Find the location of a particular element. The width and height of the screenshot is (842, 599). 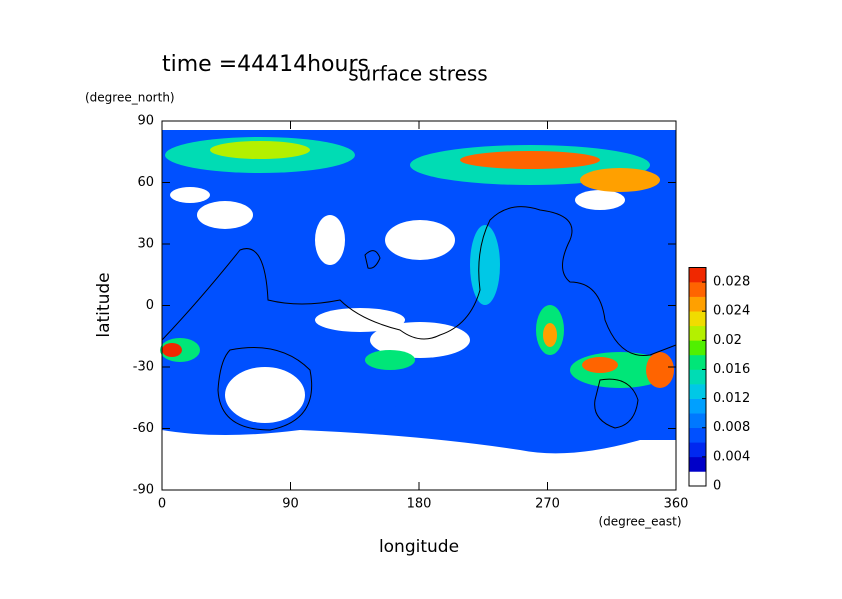

colorbar-tick-label: 0.012 is located at coordinates (731, 398).